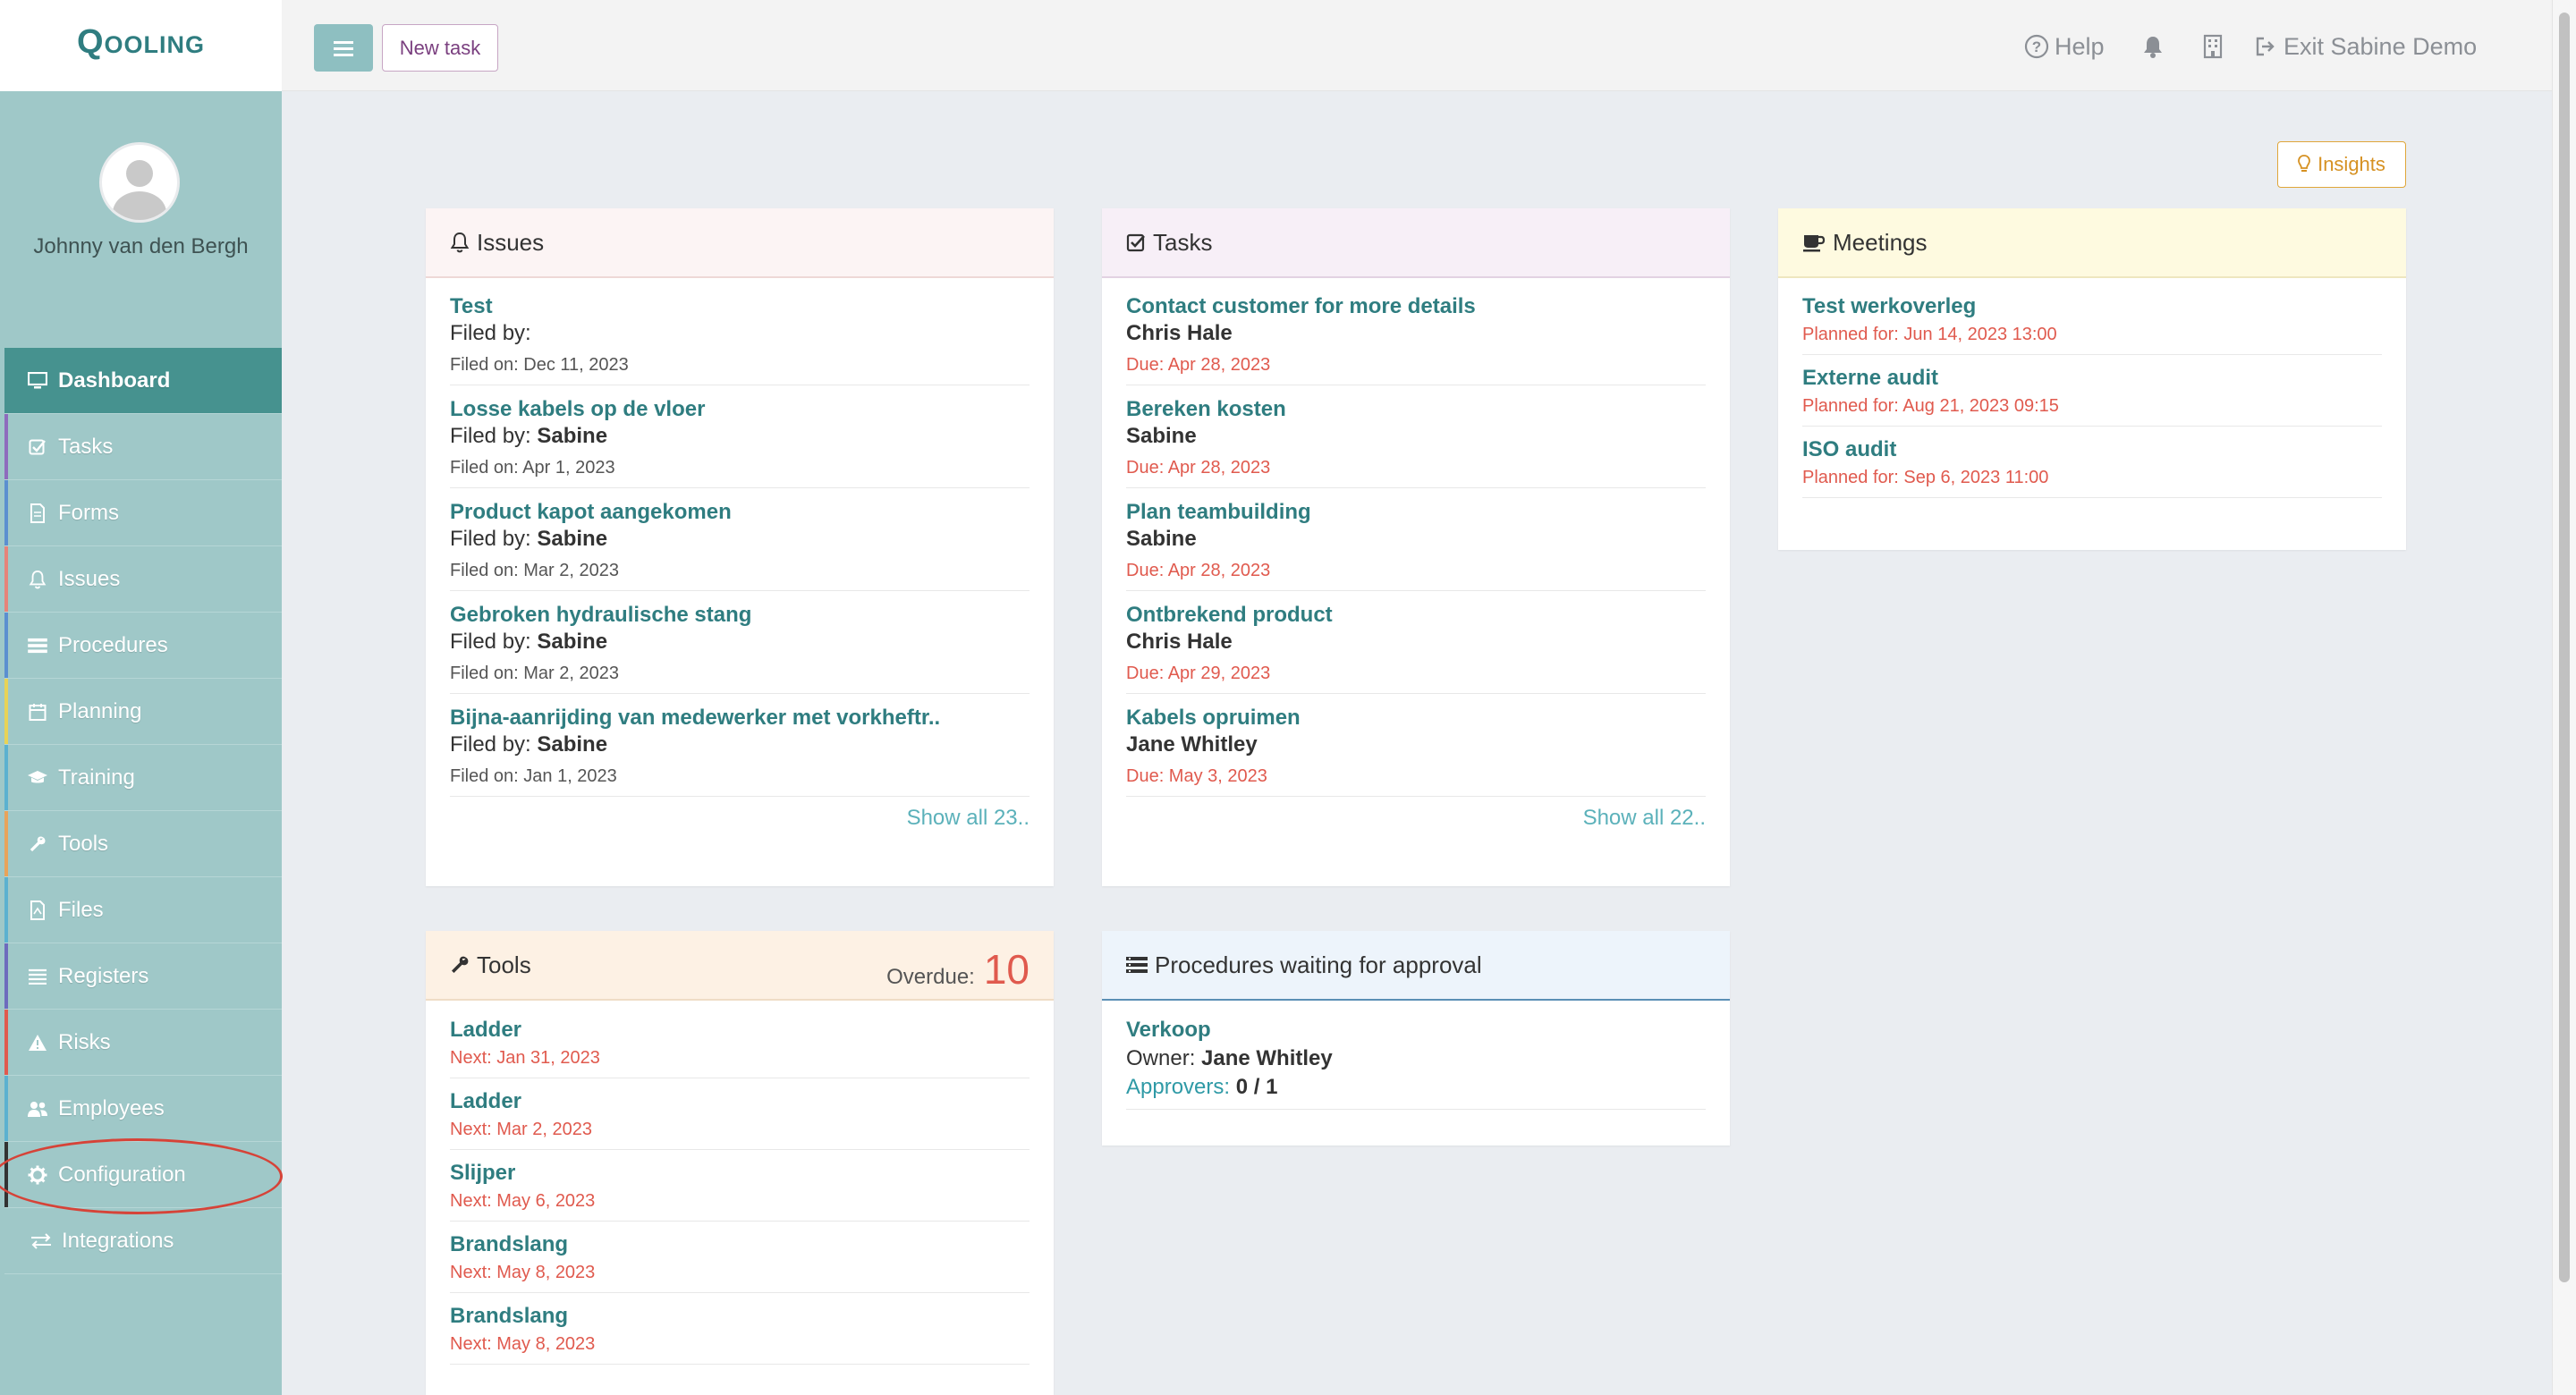 The image size is (2576, 1395). What do you see at coordinates (139, 182) in the screenshot?
I see `avatar` at bounding box center [139, 182].